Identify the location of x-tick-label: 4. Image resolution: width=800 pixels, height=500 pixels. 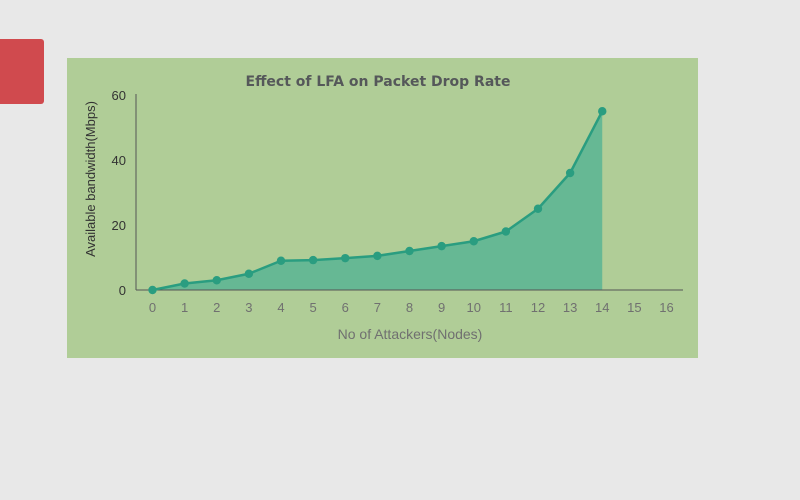
(280, 307).